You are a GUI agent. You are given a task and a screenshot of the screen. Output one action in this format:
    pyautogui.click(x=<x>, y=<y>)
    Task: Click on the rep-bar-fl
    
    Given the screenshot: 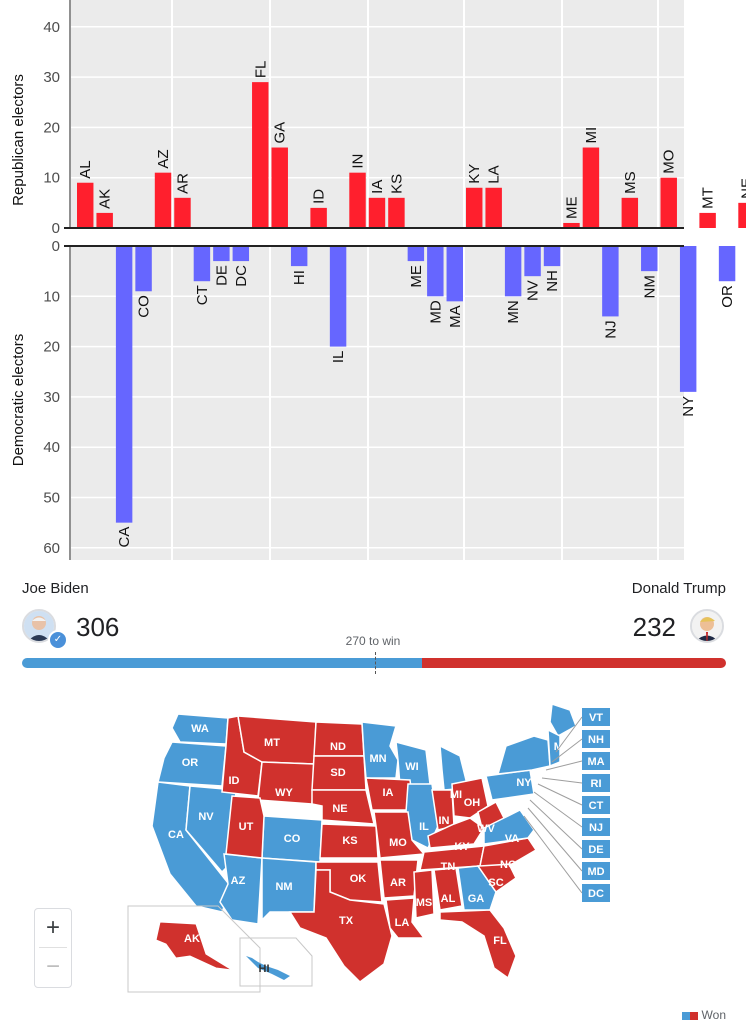 What is the action you would take?
    pyautogui.click(x=260, y=155)
    